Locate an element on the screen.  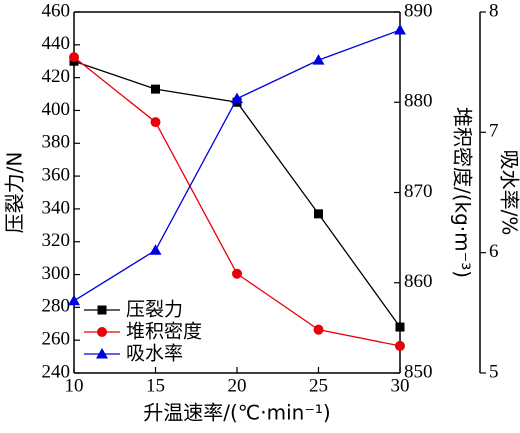
left-tick-label: 360 is located at coordinates (56, 174).